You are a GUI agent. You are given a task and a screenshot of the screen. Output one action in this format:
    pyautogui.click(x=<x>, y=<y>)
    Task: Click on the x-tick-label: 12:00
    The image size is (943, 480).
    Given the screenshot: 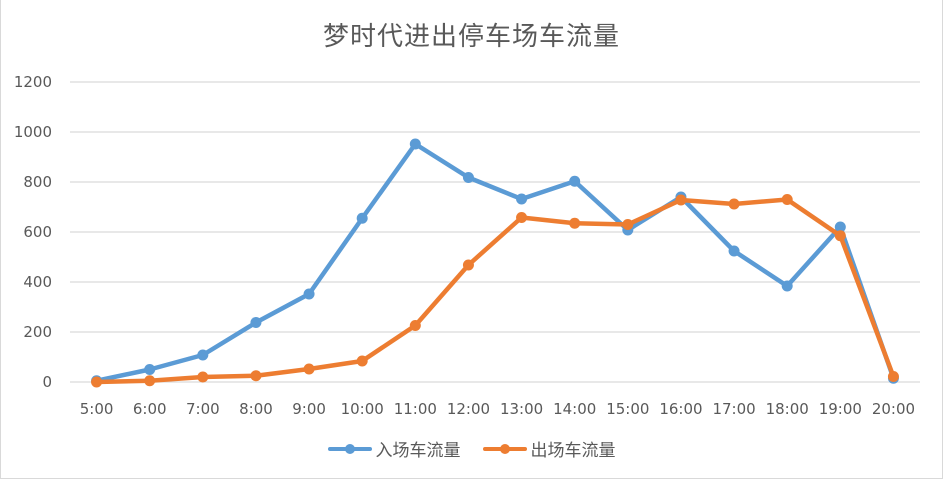 What is the action you would take?
    pyautogui.click(x=468, y=409)
    